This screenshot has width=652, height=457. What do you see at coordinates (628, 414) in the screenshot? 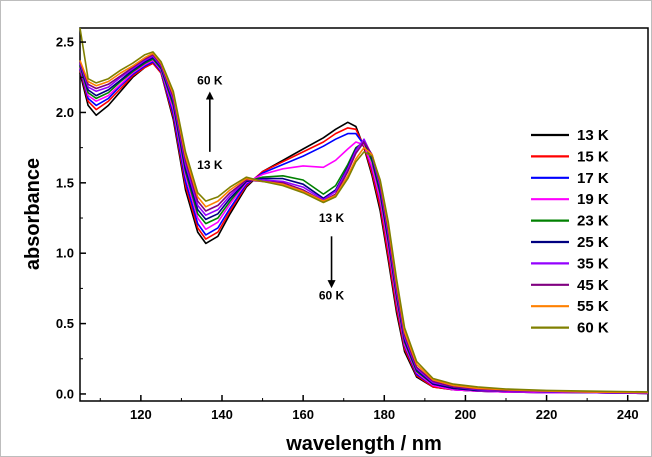
I see `x-tick-label: 240` at bounding box center [628, 414].